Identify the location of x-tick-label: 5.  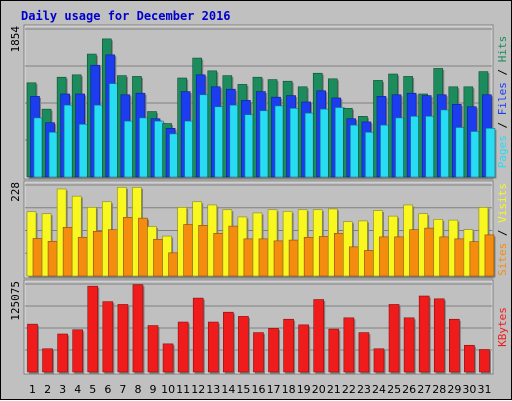
(92, 389).